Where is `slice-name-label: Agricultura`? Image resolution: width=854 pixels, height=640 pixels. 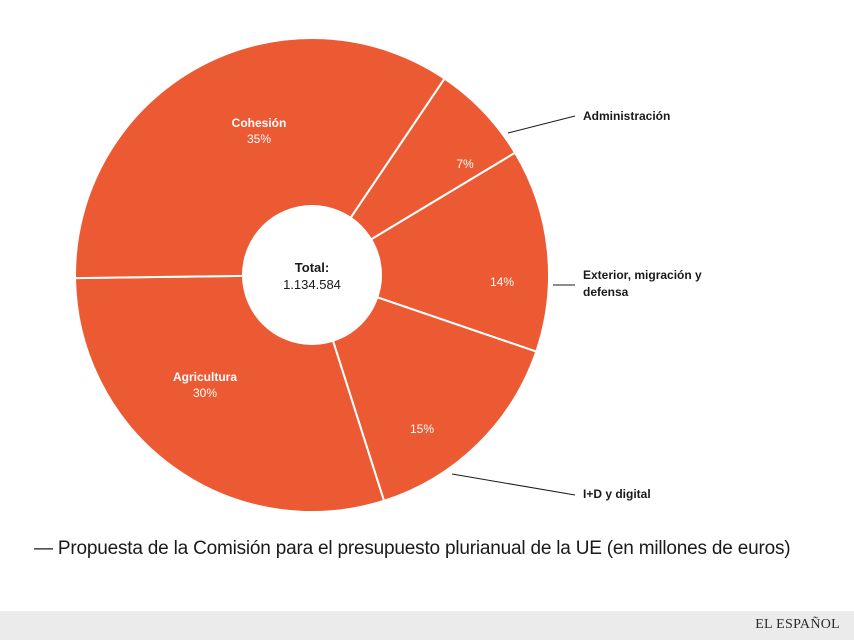 slice-name-label: Agricultura is located at coordinates (205, 377).